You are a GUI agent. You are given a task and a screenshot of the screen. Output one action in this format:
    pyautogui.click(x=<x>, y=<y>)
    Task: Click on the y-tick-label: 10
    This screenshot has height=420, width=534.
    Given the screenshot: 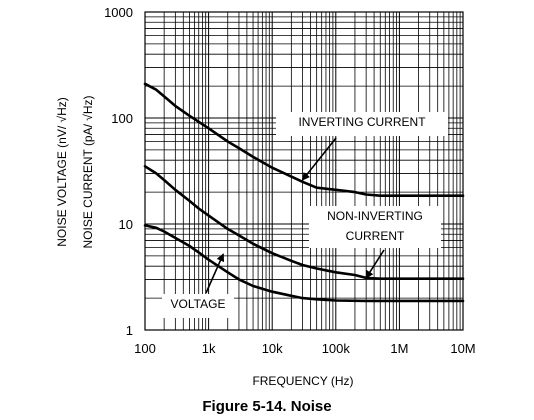 What is the action you would take?
    pyautogui.click(x=126, y=224)
    